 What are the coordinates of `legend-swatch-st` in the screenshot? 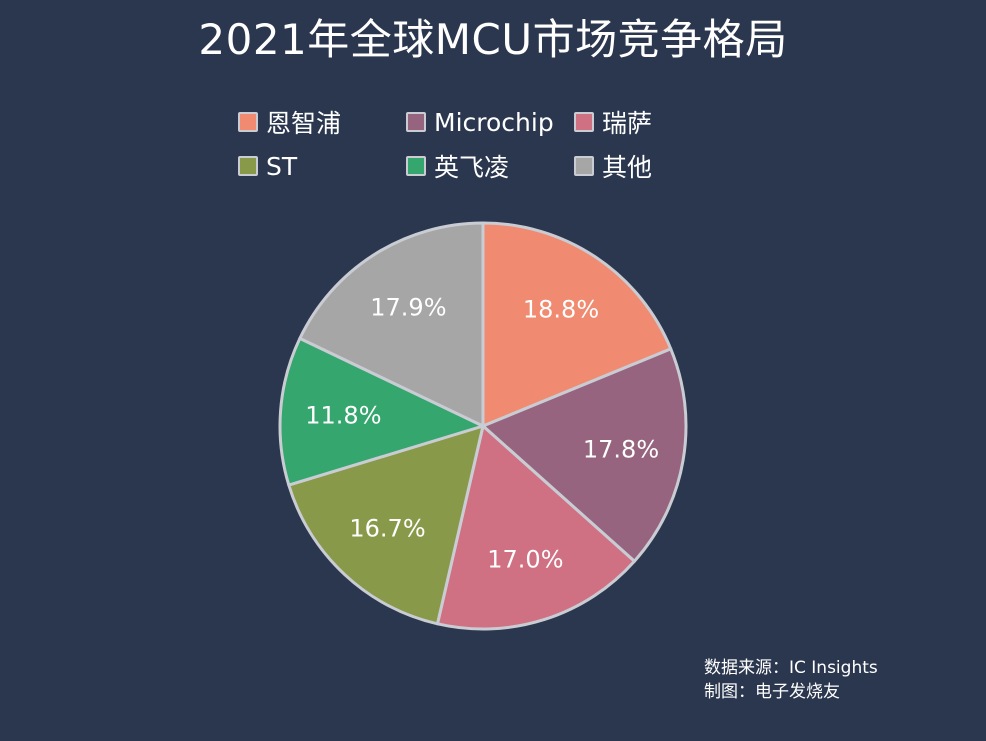 It's located at (248, 166).